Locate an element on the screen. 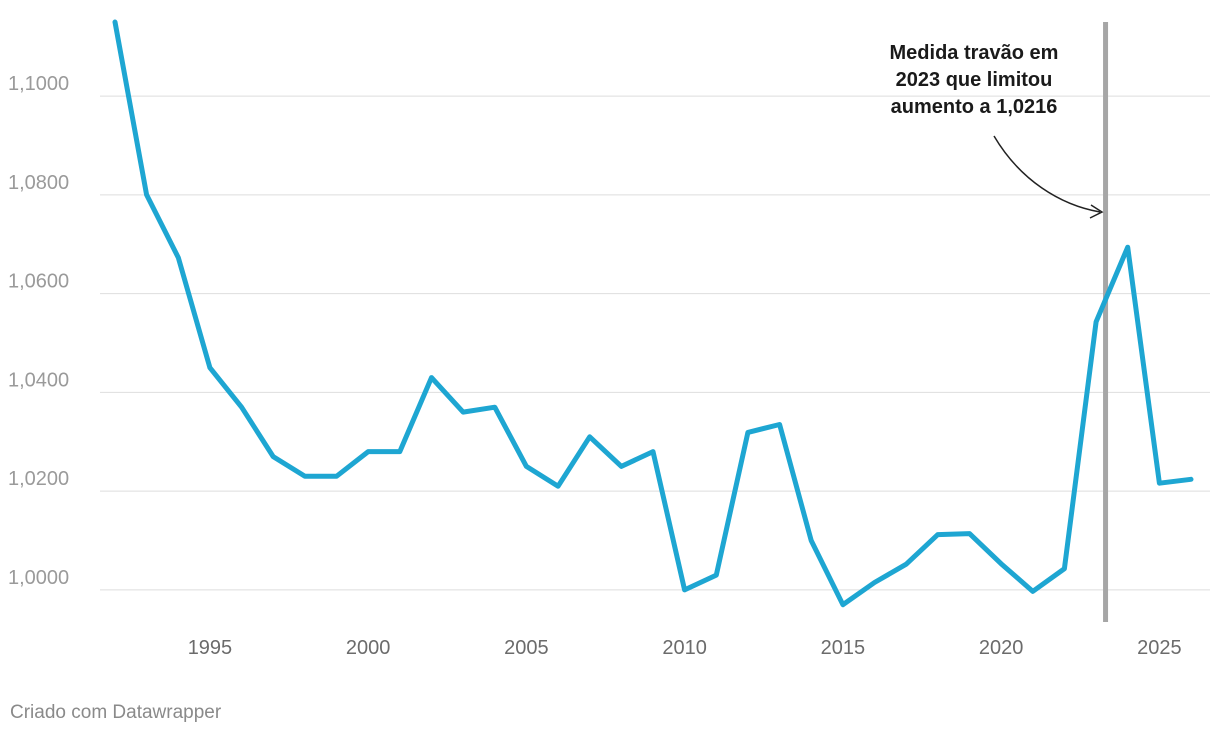 This screenshot has height=738, width=1220. annotation-line-1: Medida travão em is located at coordinates (974, 53).